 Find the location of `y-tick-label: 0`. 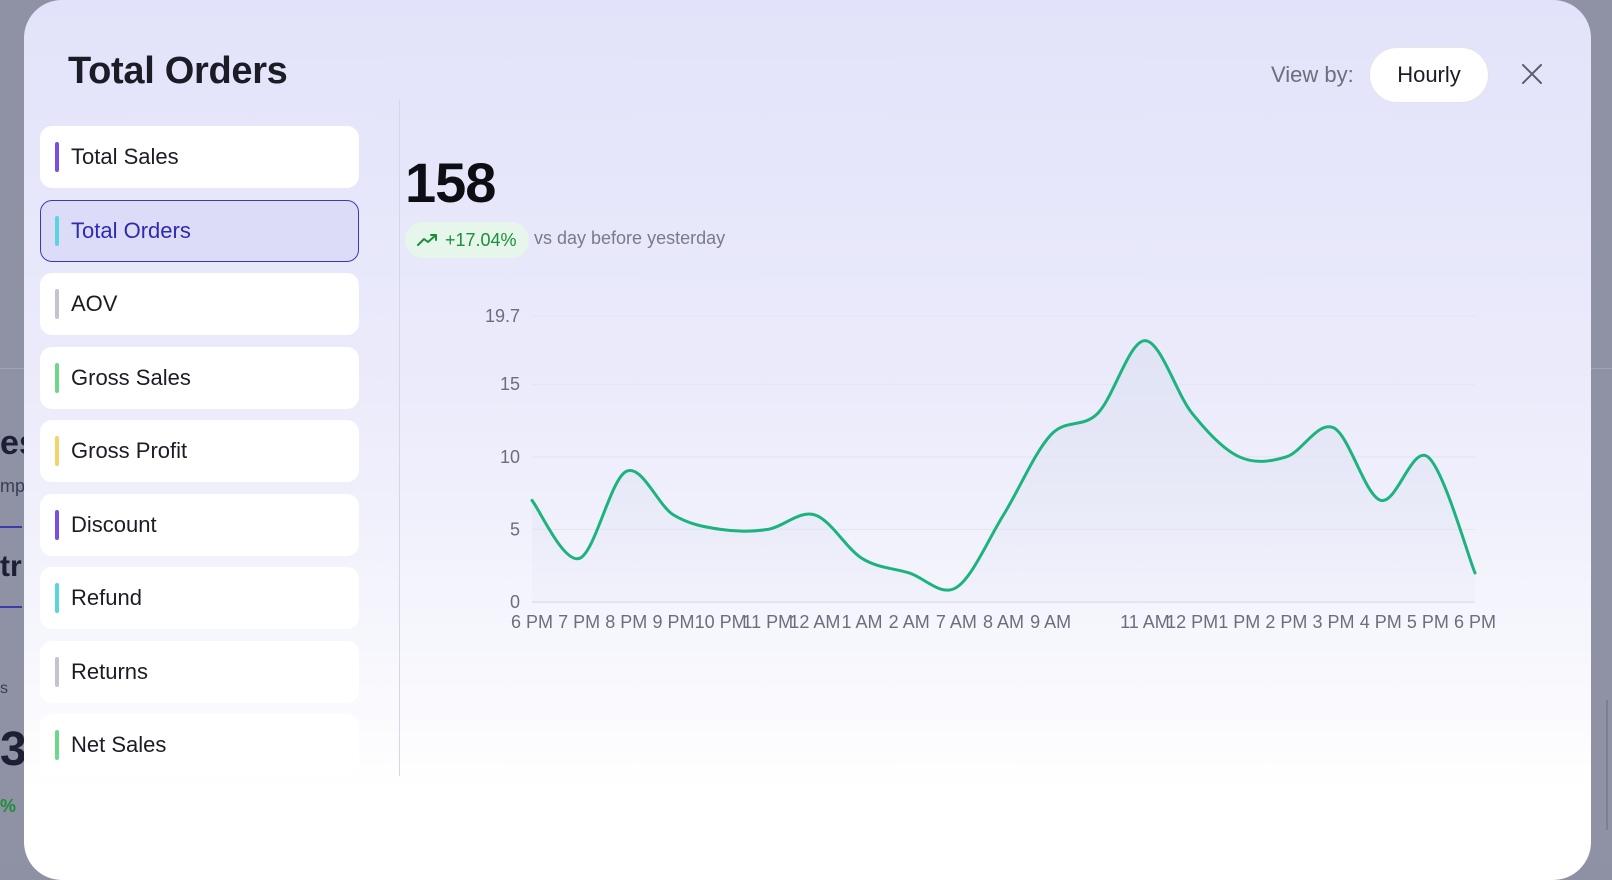

y-tick-label: 0 is located at coordinates (515, 602).